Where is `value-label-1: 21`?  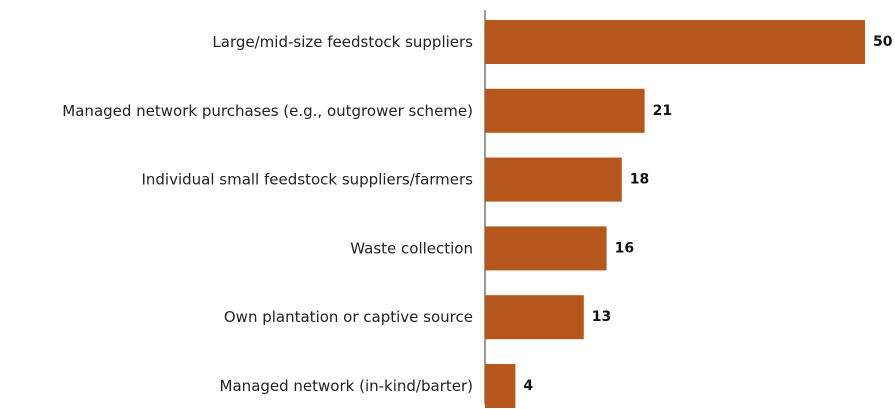 value-label-1: 21 is located at coordinates (662, 111).